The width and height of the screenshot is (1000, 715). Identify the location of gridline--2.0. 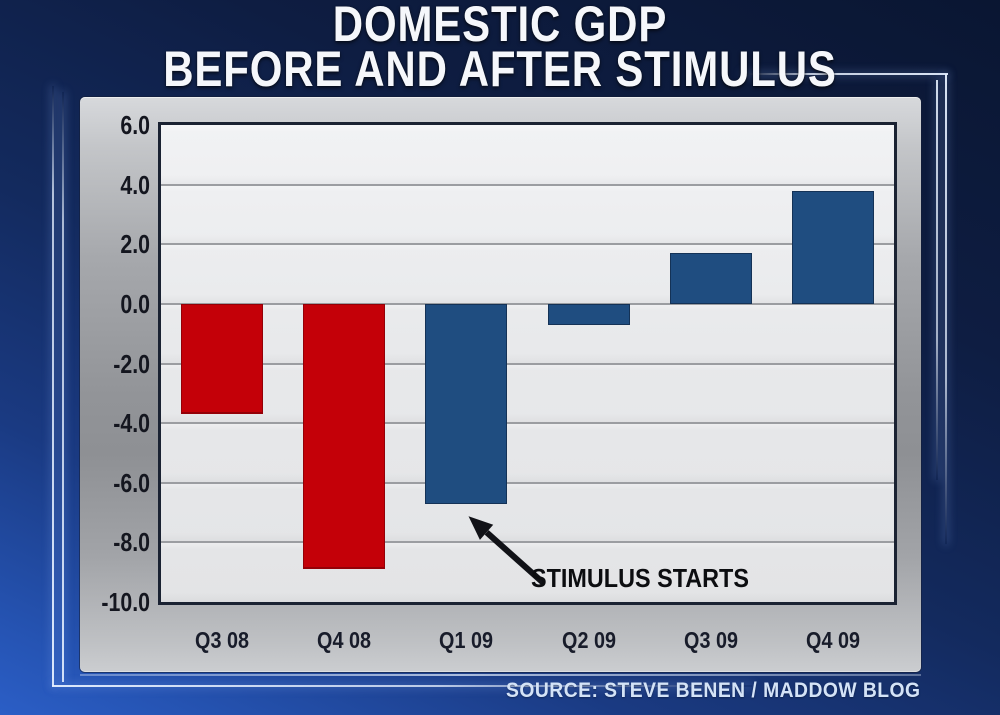
(527, 363).